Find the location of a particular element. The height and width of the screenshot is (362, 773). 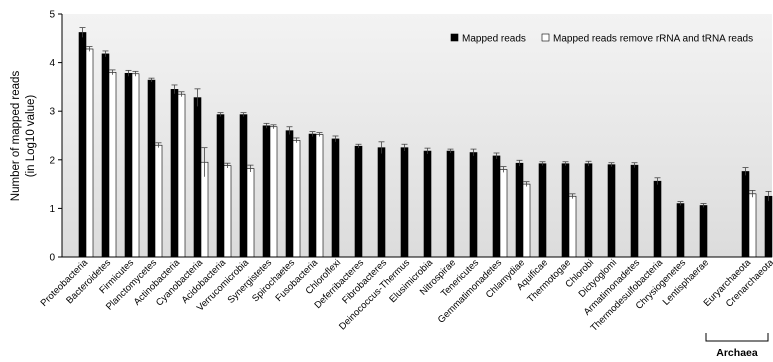

bar-mapped-reads-acidobacteria is located at coordinates (220, 186).